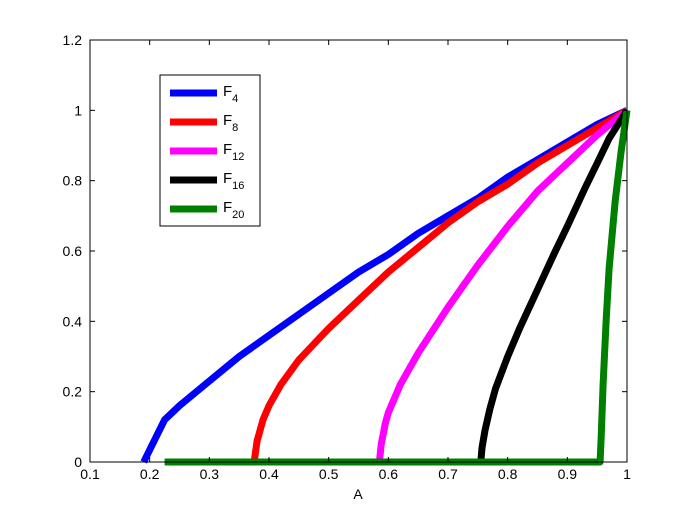  What do you see at coordinates (210, 474) in the screenshot?
I see `x-tick-label: 0.3` at bounding box center [210, 474].